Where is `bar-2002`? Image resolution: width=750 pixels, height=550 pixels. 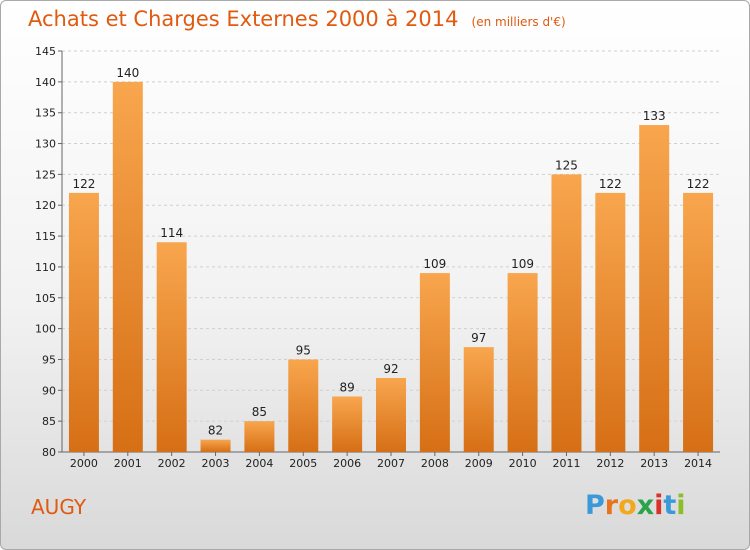 bar-2002 is located at coordinates (171, 347).